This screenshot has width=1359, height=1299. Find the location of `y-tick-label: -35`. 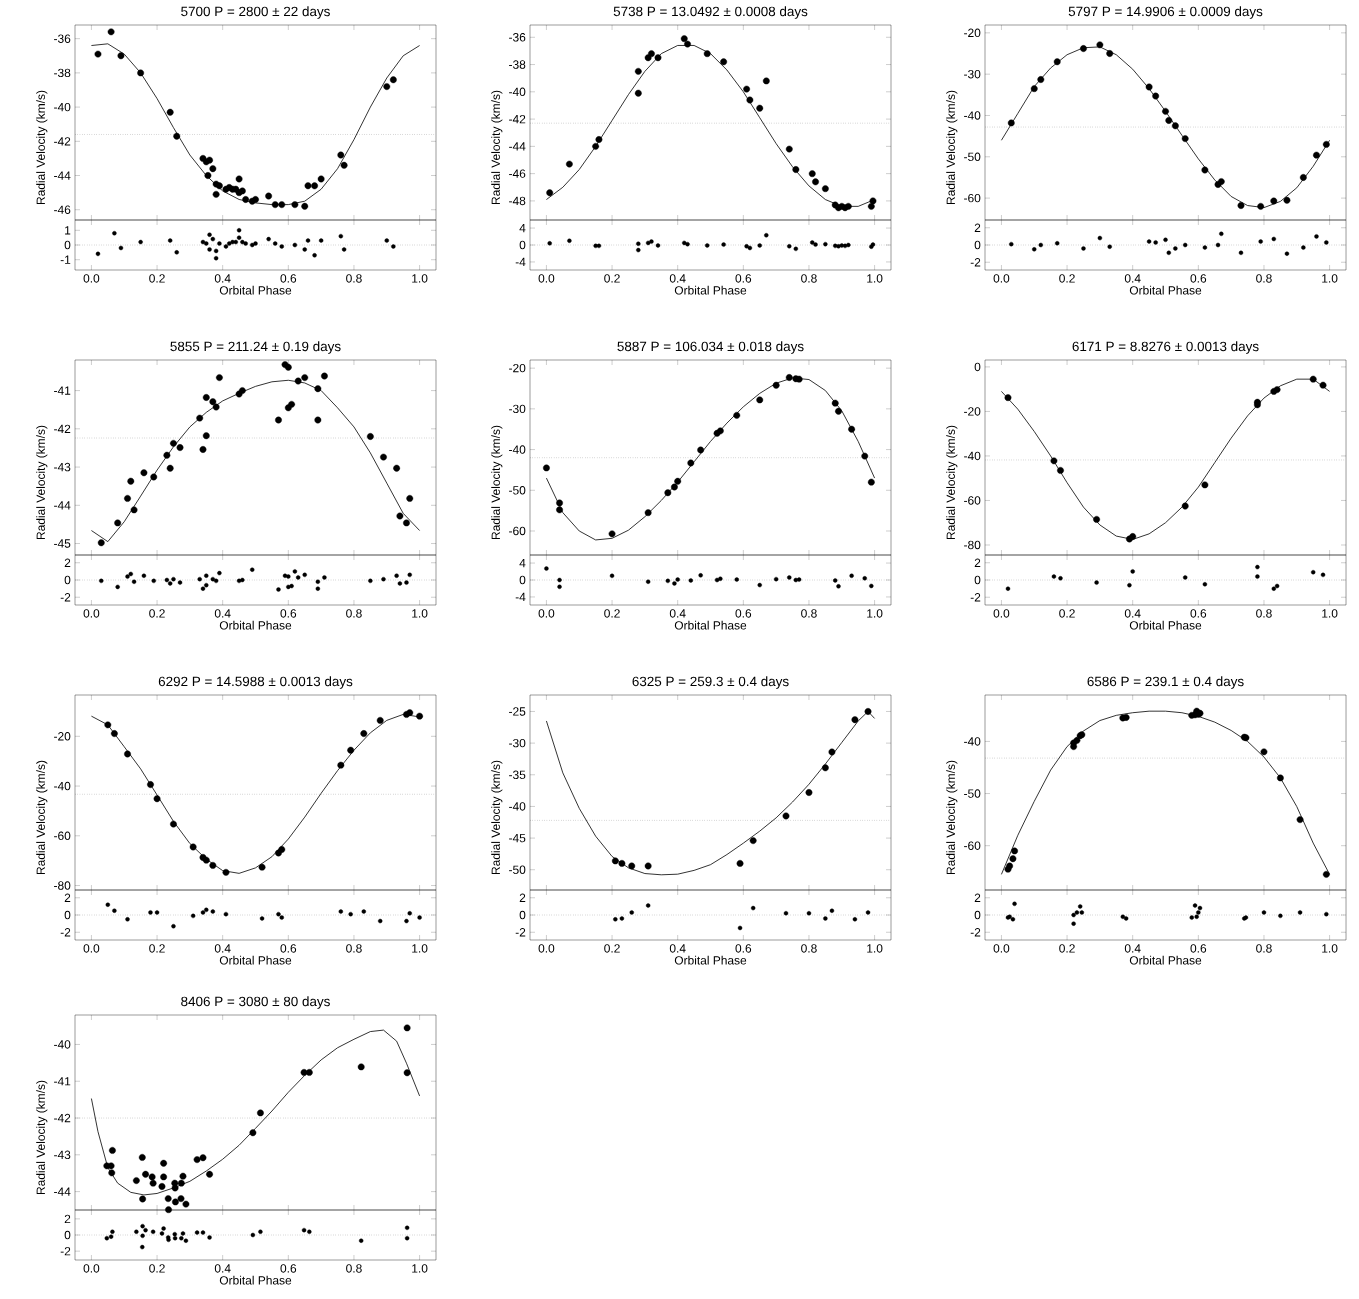

y-tick-label: -35 is located at coordinates (517, 775).